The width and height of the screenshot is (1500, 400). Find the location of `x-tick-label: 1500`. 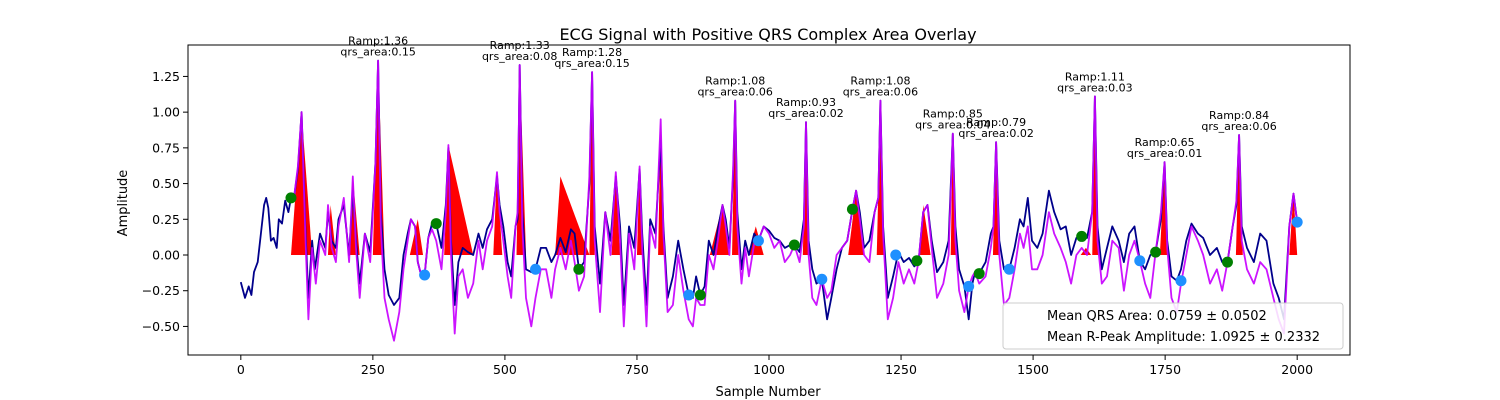

x-tick-label: 1500 is located at coordinates (1033, 369).